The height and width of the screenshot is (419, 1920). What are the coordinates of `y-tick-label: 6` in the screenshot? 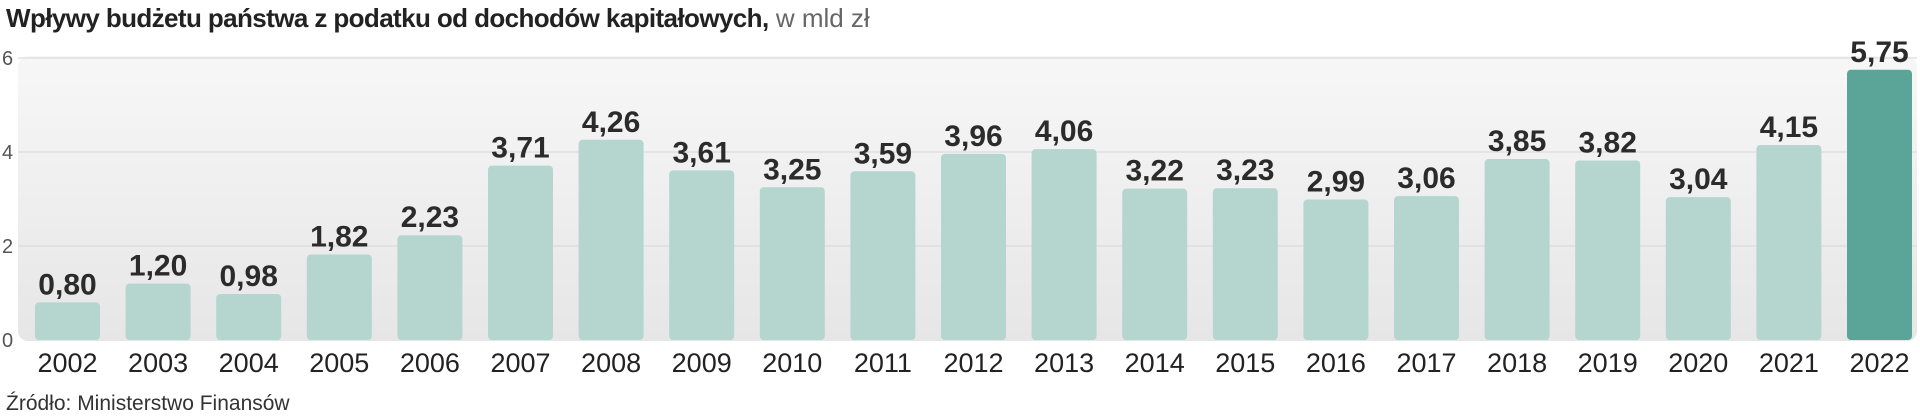 It's located at (7, 59).